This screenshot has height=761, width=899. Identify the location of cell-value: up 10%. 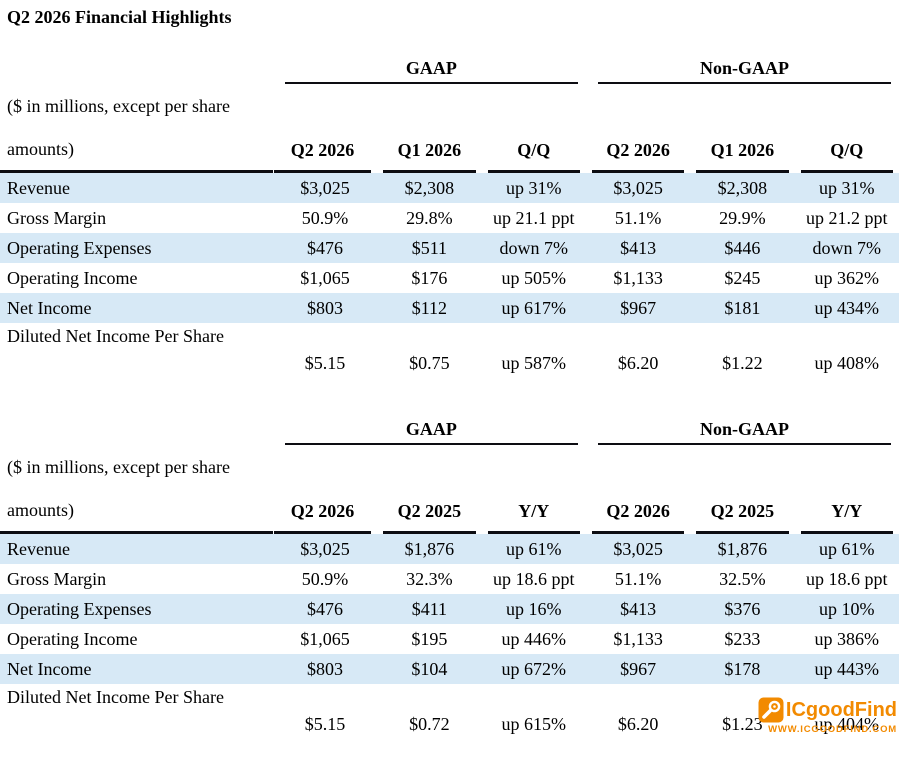
(847, 608).